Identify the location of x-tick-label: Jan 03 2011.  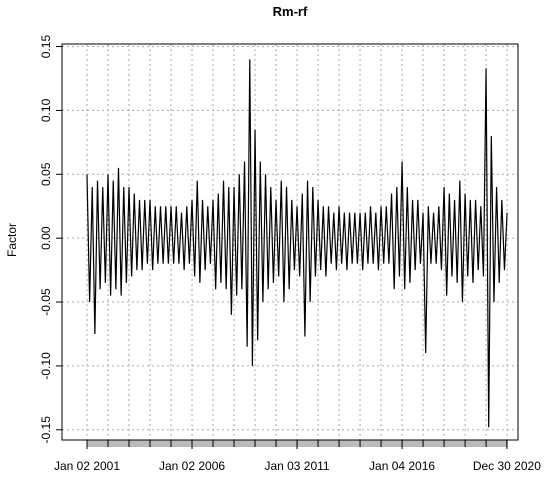
(296, 466).